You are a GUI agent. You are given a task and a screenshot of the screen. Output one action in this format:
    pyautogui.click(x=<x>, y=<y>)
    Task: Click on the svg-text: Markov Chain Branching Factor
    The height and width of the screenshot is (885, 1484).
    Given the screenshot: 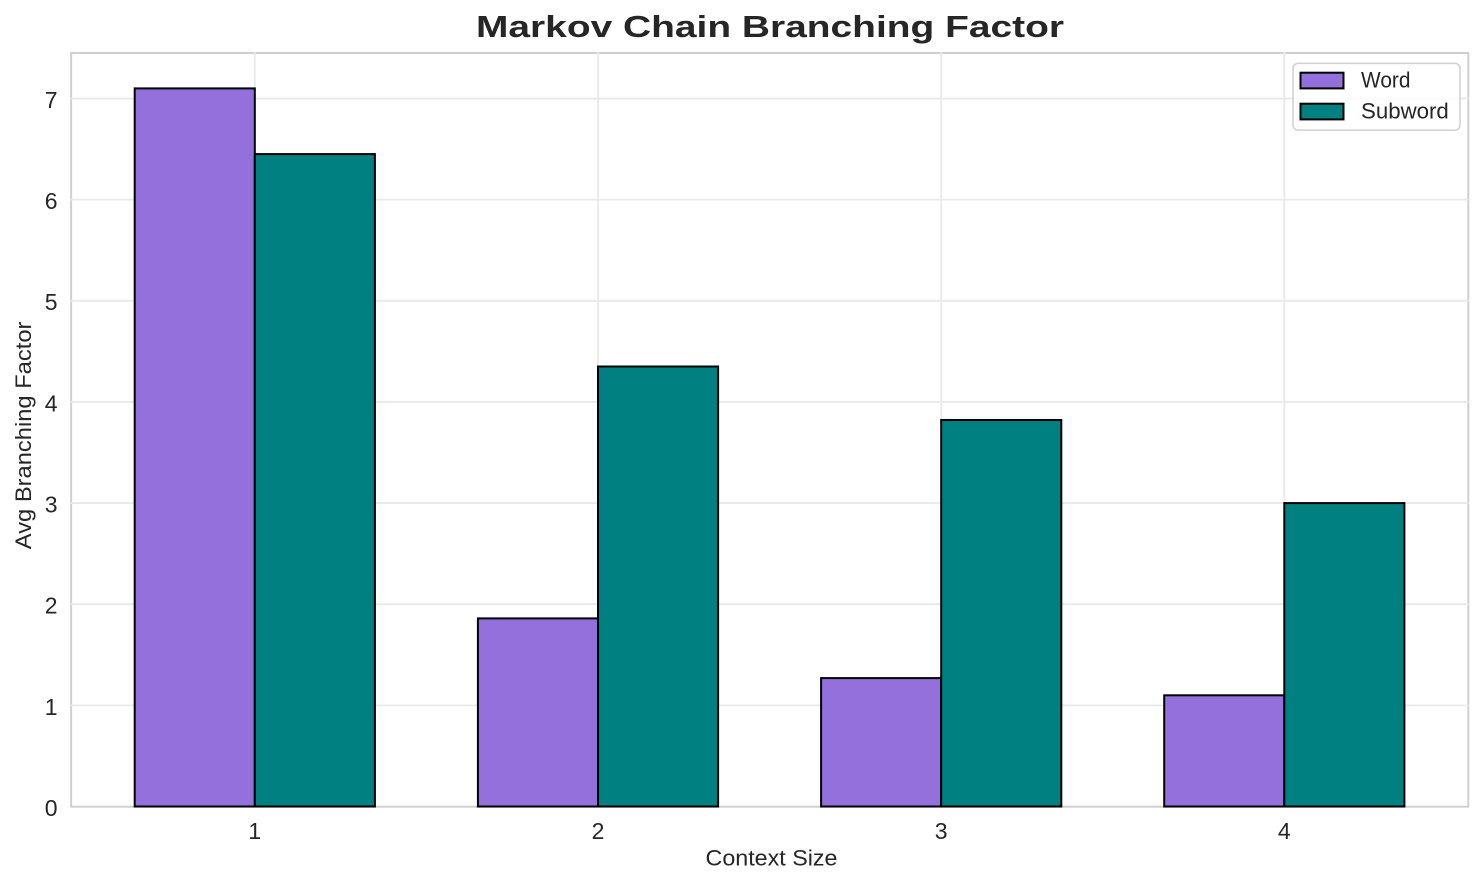 What is the action you would take?
    pyautogui.click(x=770, y=26)
    